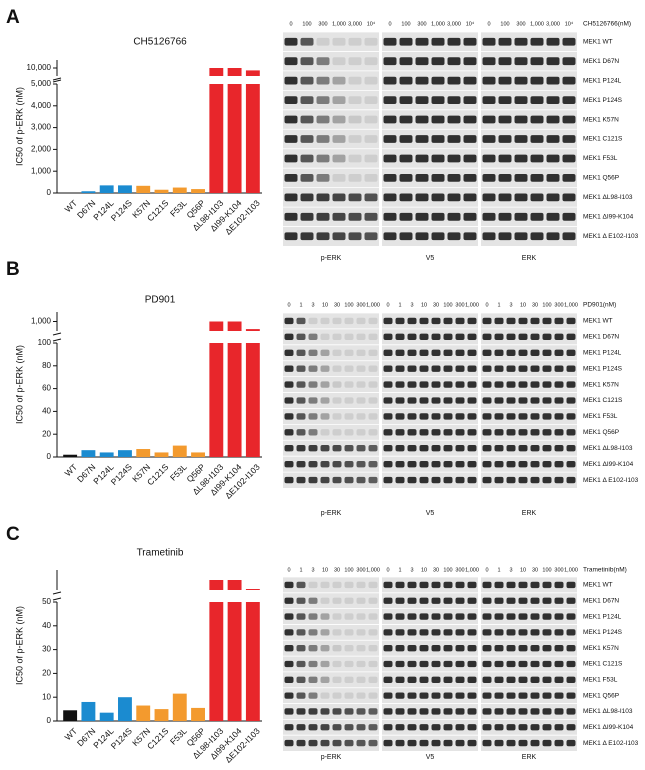 The width and height of the screenshot is (645, 770). Describe the element at coordinates (49, 192) in the screenshot. I see `y-tick-label: 0` at that location.